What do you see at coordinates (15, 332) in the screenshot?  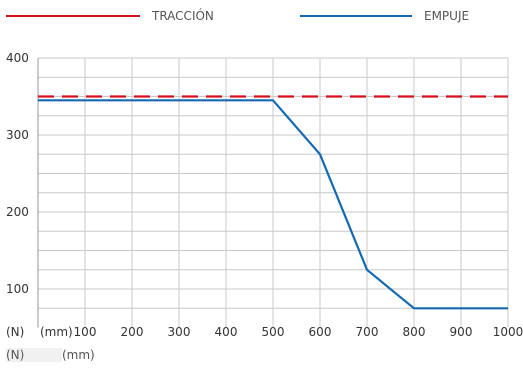 I see `y-axis-unit: (N)` at bounding box center [15, 332].